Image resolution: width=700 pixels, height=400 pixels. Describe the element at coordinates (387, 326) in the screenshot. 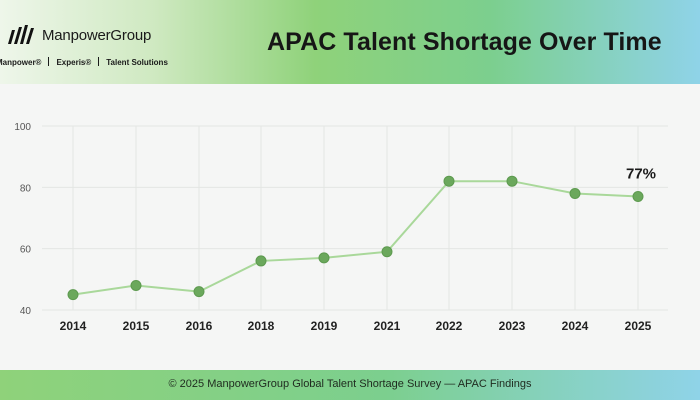

I see `x-tick-label: 2021` at that location.